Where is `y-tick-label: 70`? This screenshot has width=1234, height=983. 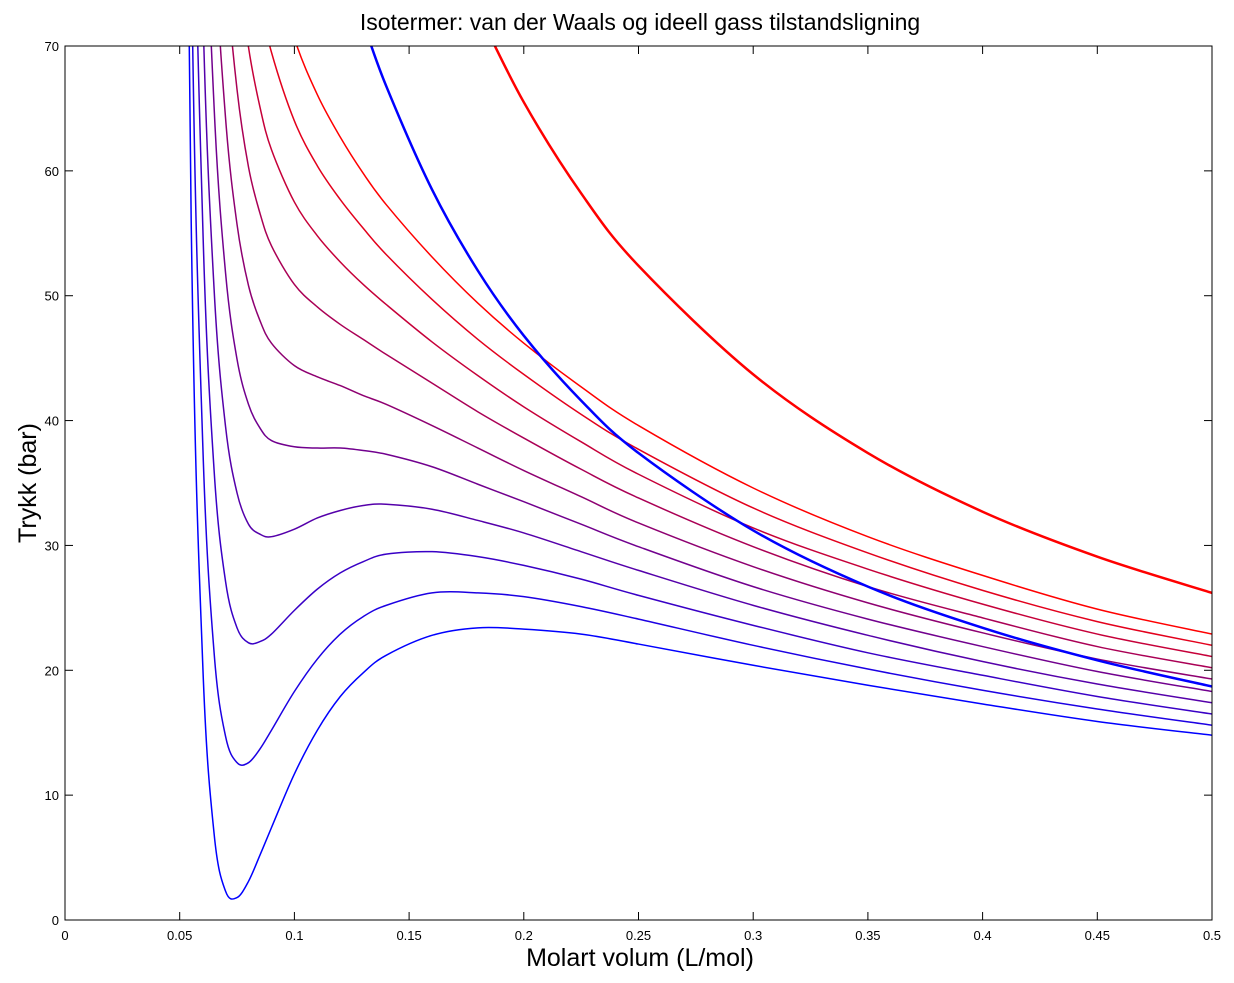
y-tick-label: 70 is located at coordinates (52, 46).